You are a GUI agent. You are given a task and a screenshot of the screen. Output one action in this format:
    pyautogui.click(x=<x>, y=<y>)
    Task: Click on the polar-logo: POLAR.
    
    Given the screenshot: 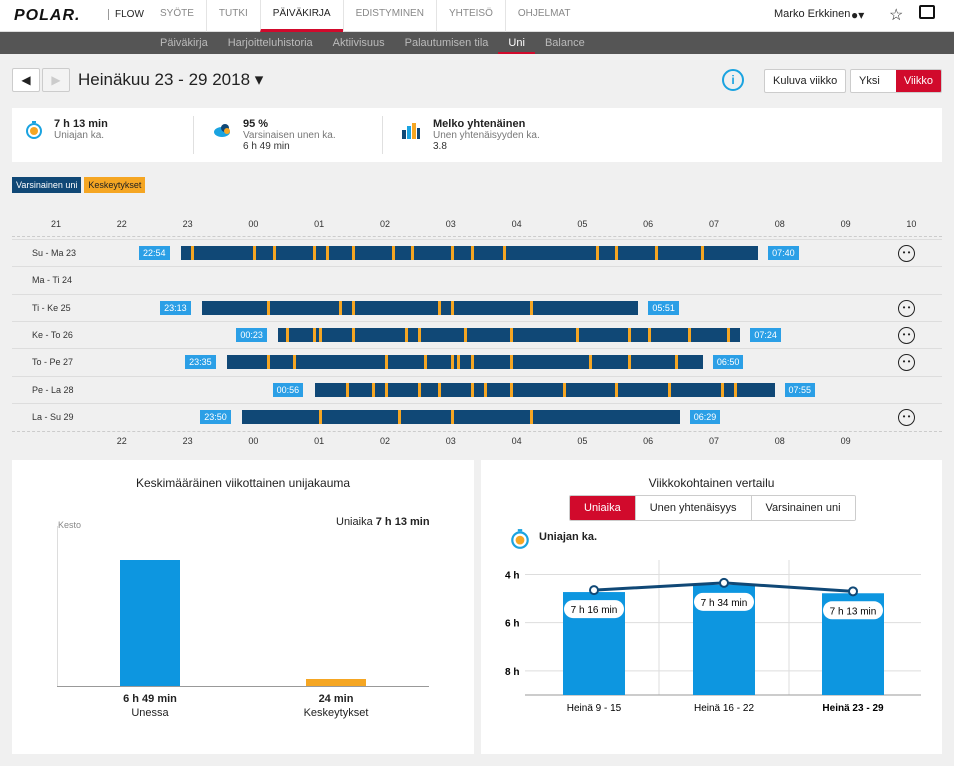 What is the action you would take?
    pyautogui.click(x=47, y=15)
    